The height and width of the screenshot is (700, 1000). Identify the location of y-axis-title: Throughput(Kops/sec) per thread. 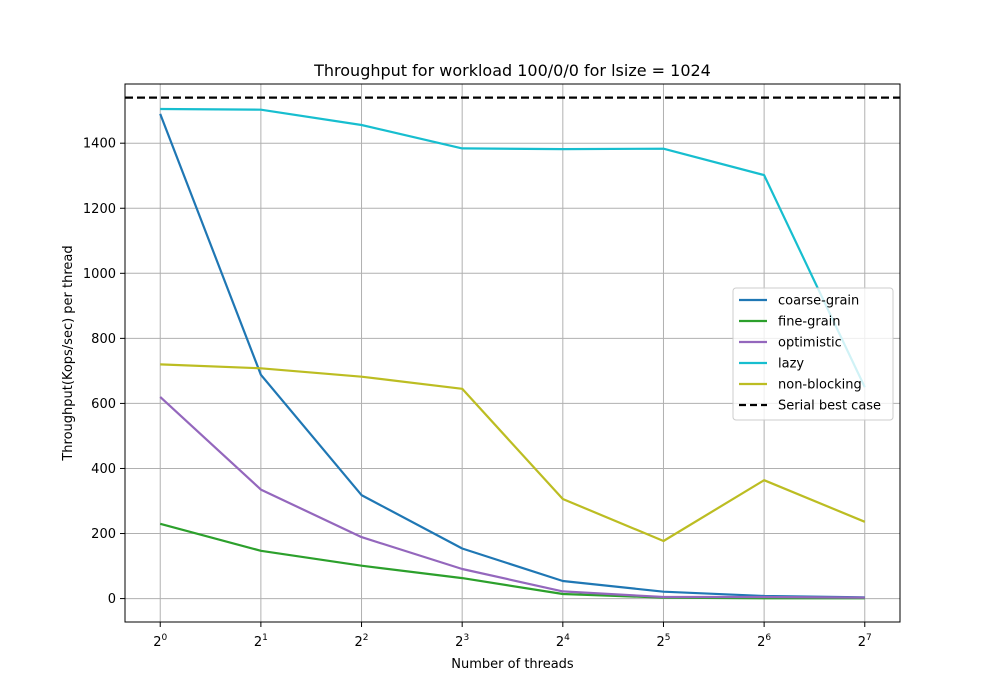
(68, 353).